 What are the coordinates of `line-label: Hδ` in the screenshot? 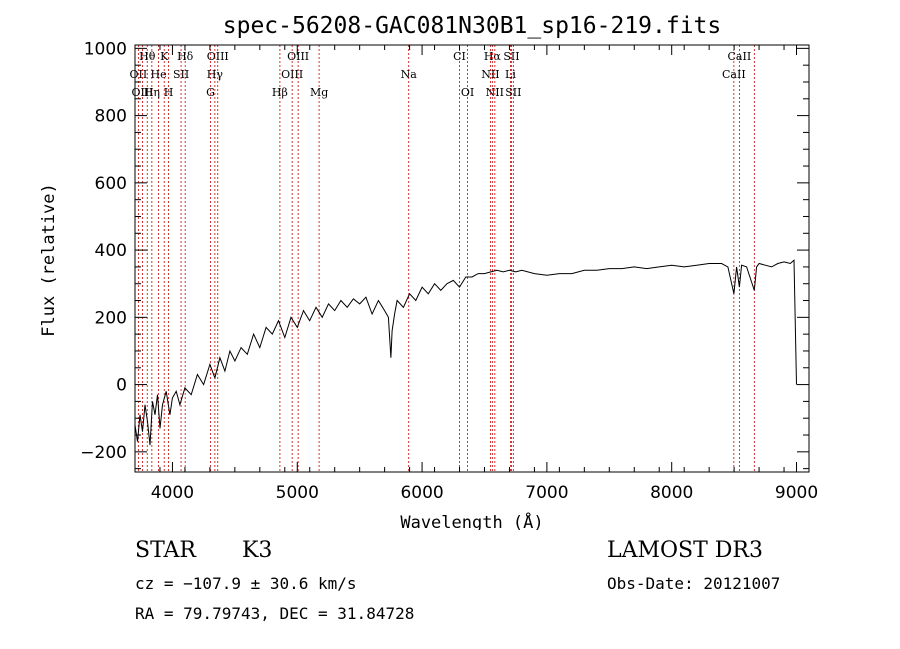 It's located at (185, 56).